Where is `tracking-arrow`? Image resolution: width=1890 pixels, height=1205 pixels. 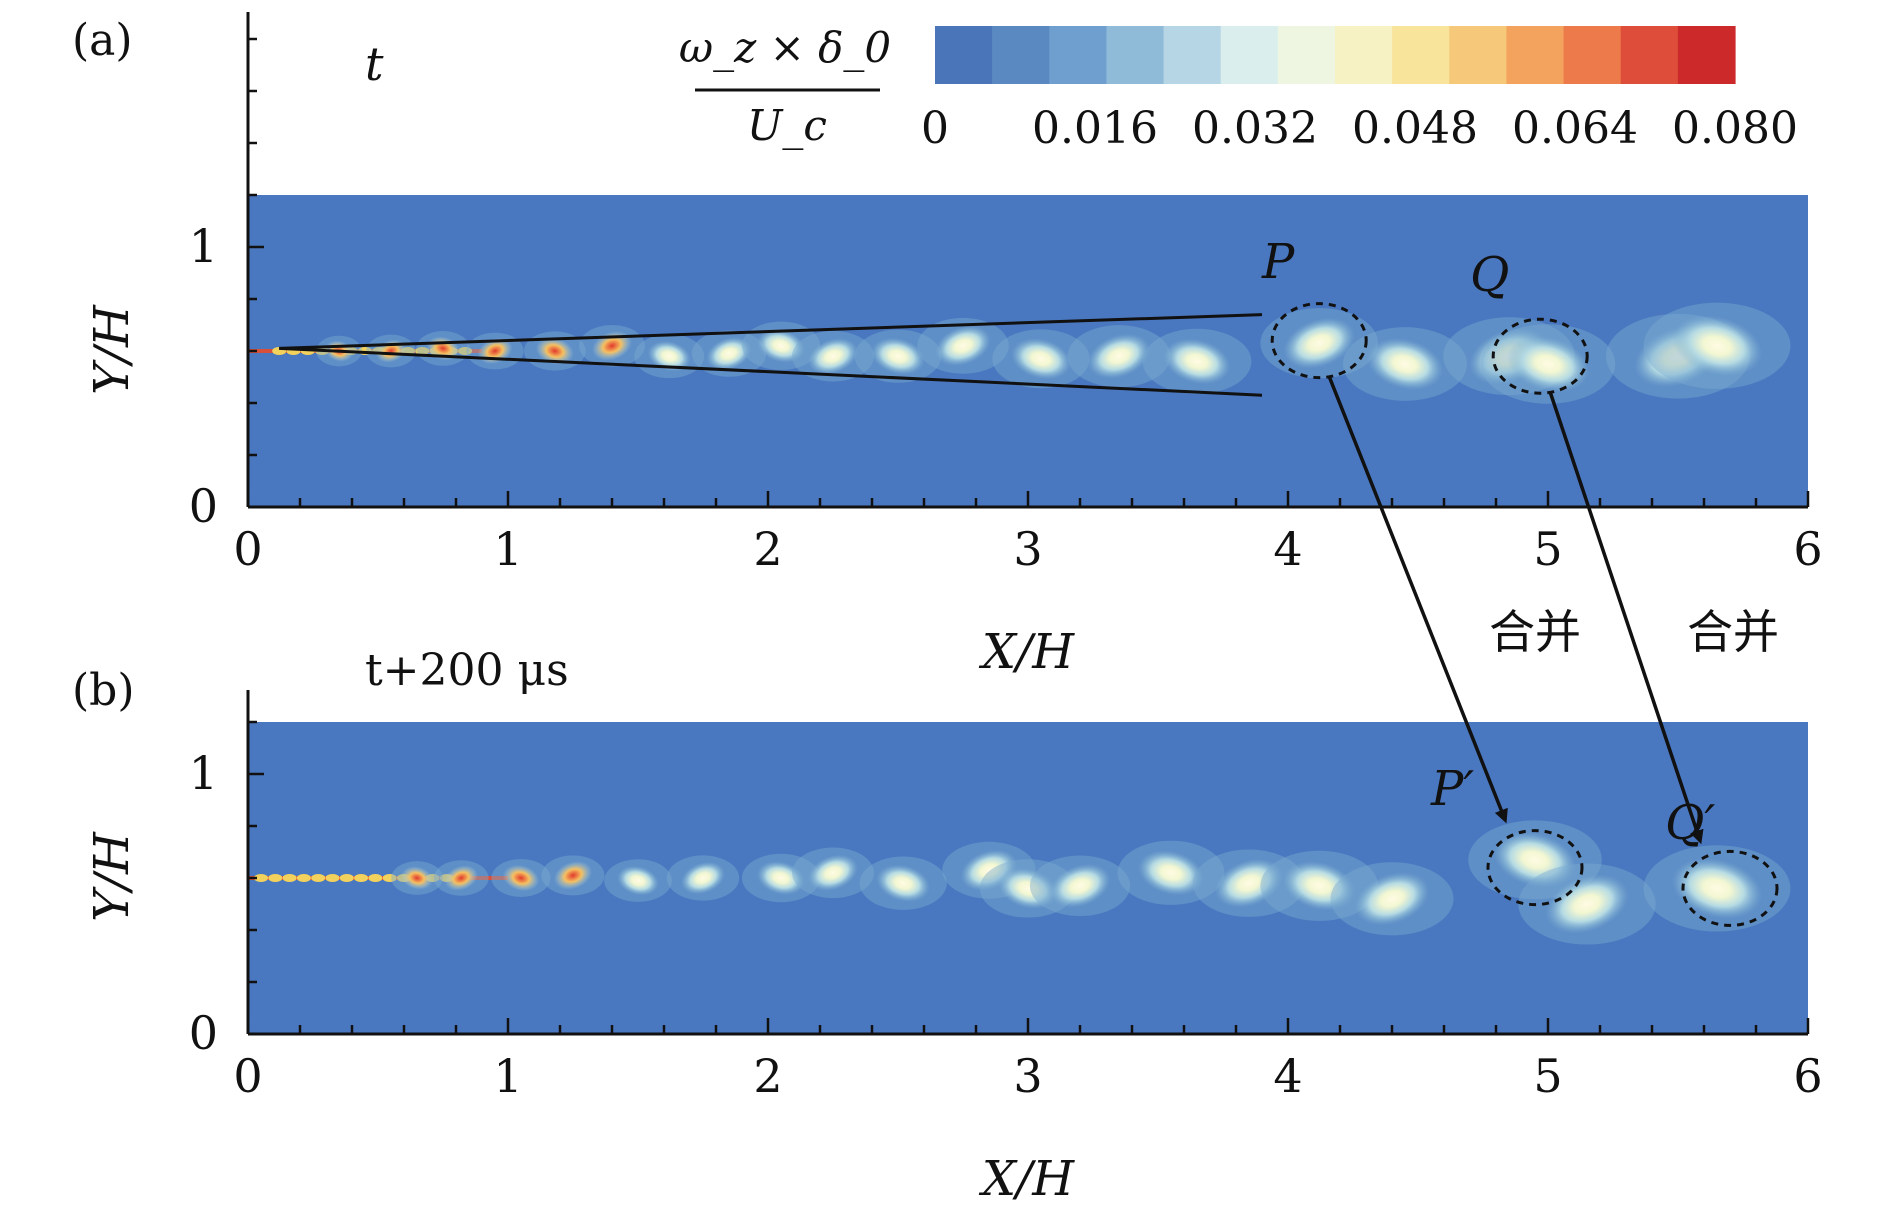
tracking-arrow is located at coordinates (1626, 618).